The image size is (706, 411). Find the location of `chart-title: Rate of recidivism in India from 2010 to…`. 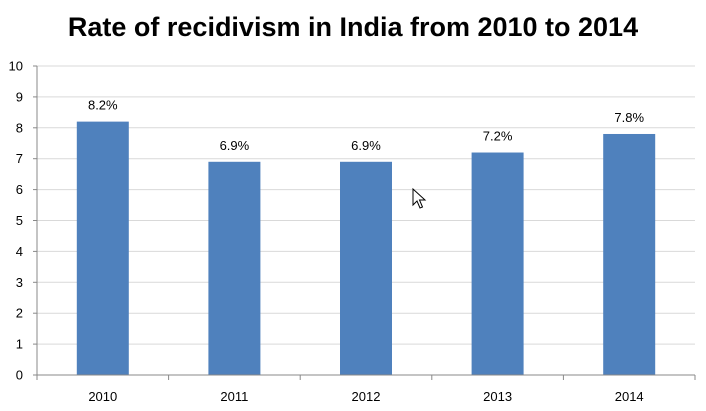

chart-title: Rate of recidivism in India from 2010 to… is located at coordinates (353, 27).